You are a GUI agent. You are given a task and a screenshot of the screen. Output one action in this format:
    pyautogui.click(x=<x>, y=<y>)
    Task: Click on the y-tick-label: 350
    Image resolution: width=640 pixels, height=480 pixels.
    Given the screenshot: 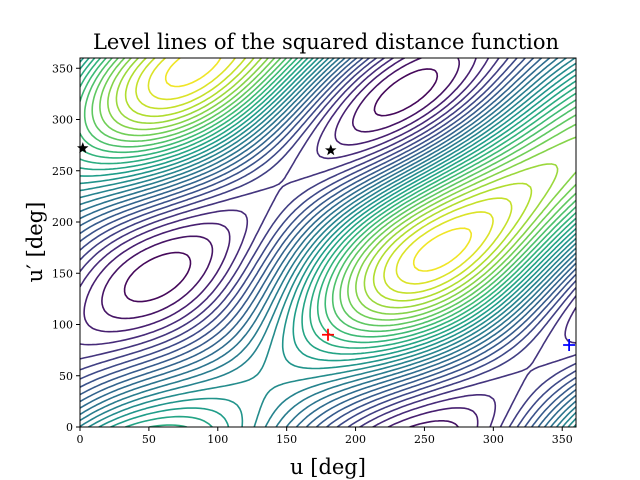 What is the action you would take?
    pyautogui.click(x=62, y=68)
    